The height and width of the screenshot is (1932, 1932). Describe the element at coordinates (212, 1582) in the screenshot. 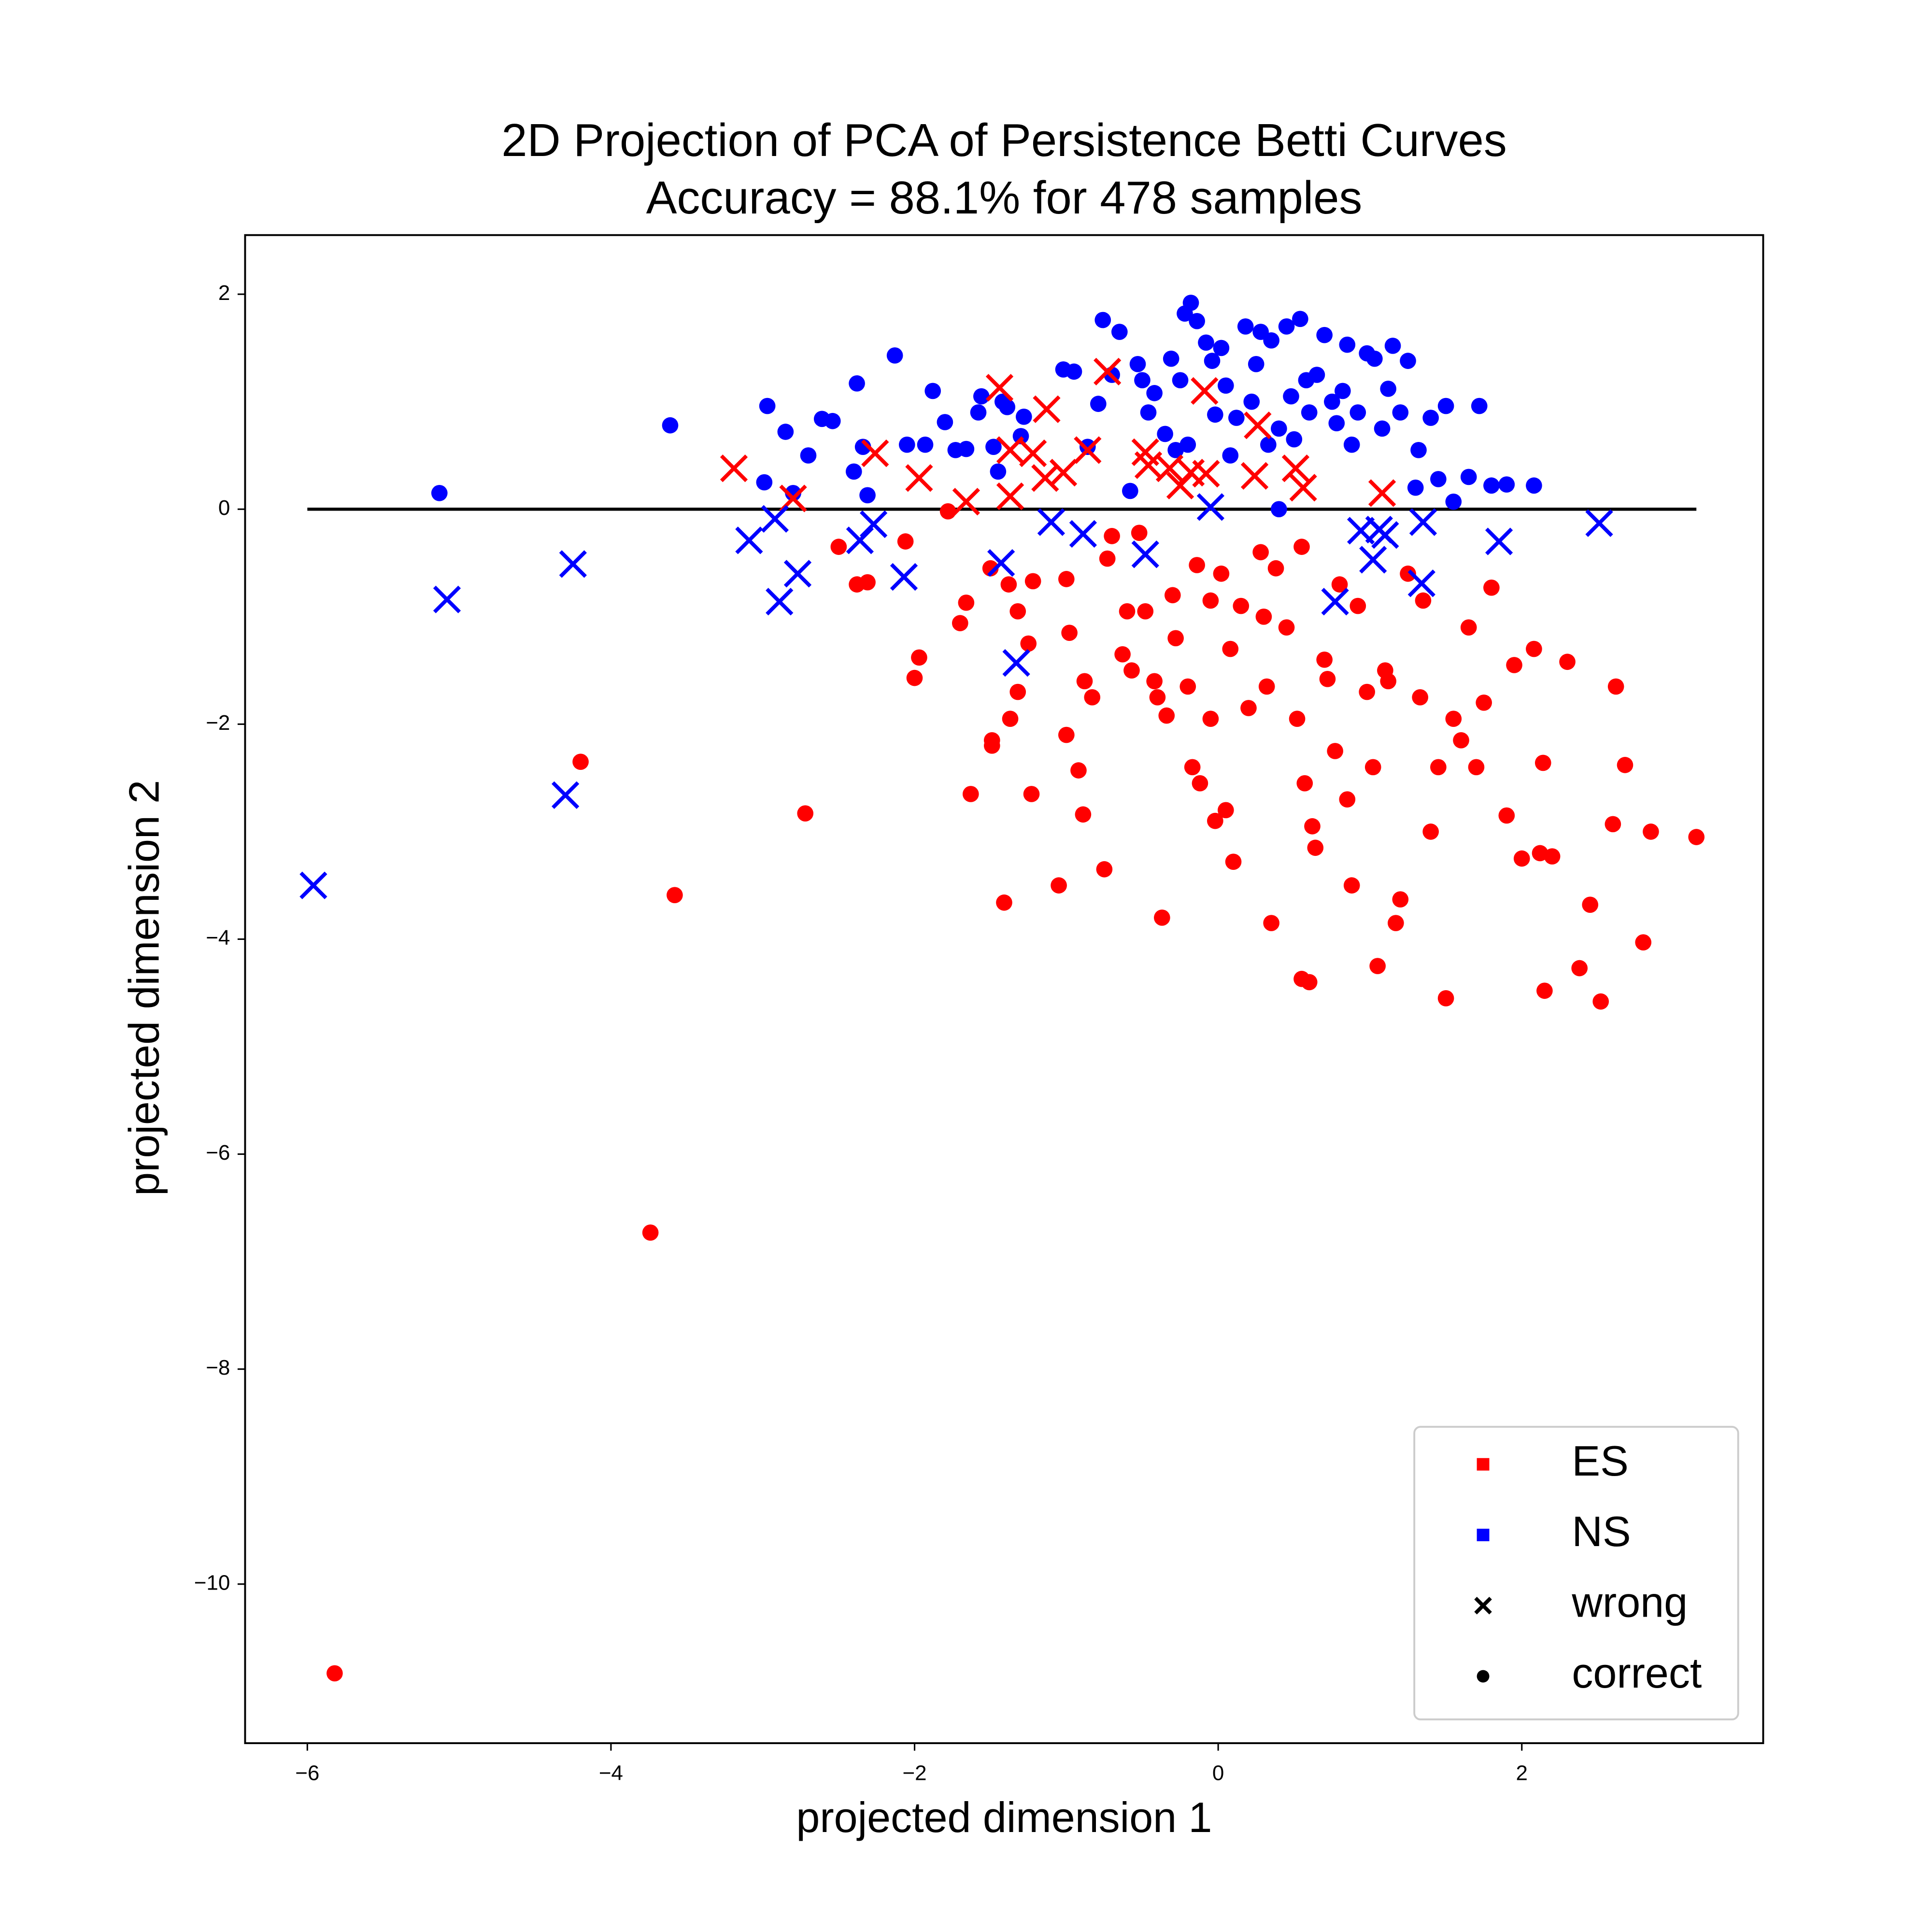

I see `y-tick-label: −10` at that location.